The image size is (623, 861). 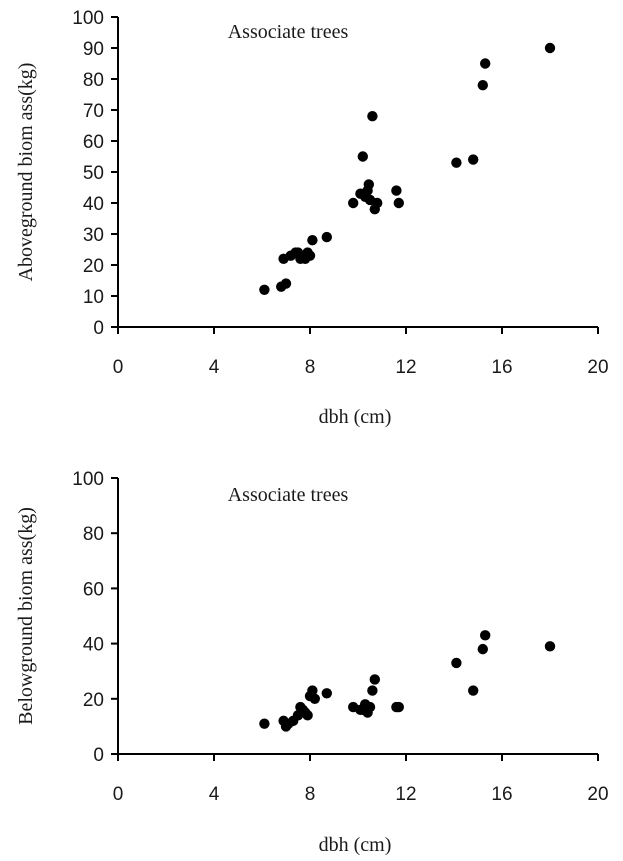 What do you see at coordinates (26, 172) in the screenshot?
I see `y-axis-label: Aboveground biom ass(kg)` at bounding box center [26, 172].